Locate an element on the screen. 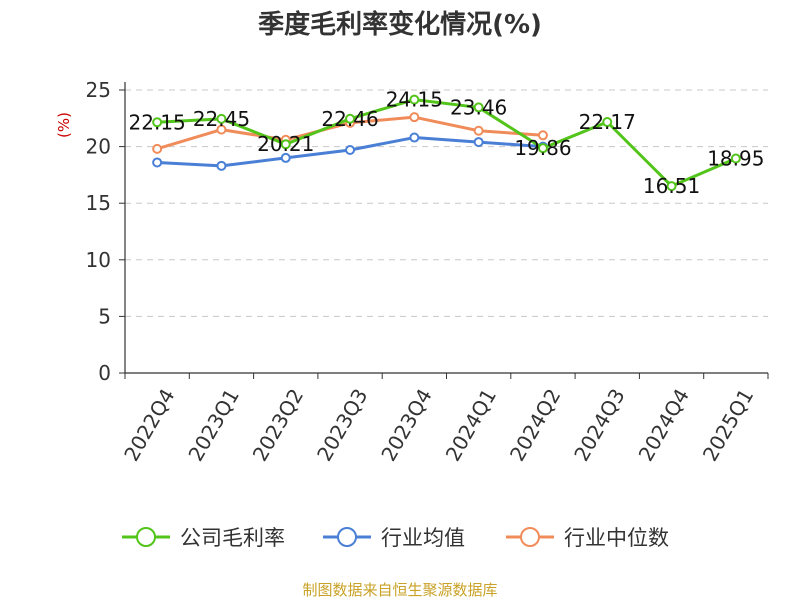 This screenshot has width=800, height=600. data-label: 16.51 is located at coordinates (671, 186).